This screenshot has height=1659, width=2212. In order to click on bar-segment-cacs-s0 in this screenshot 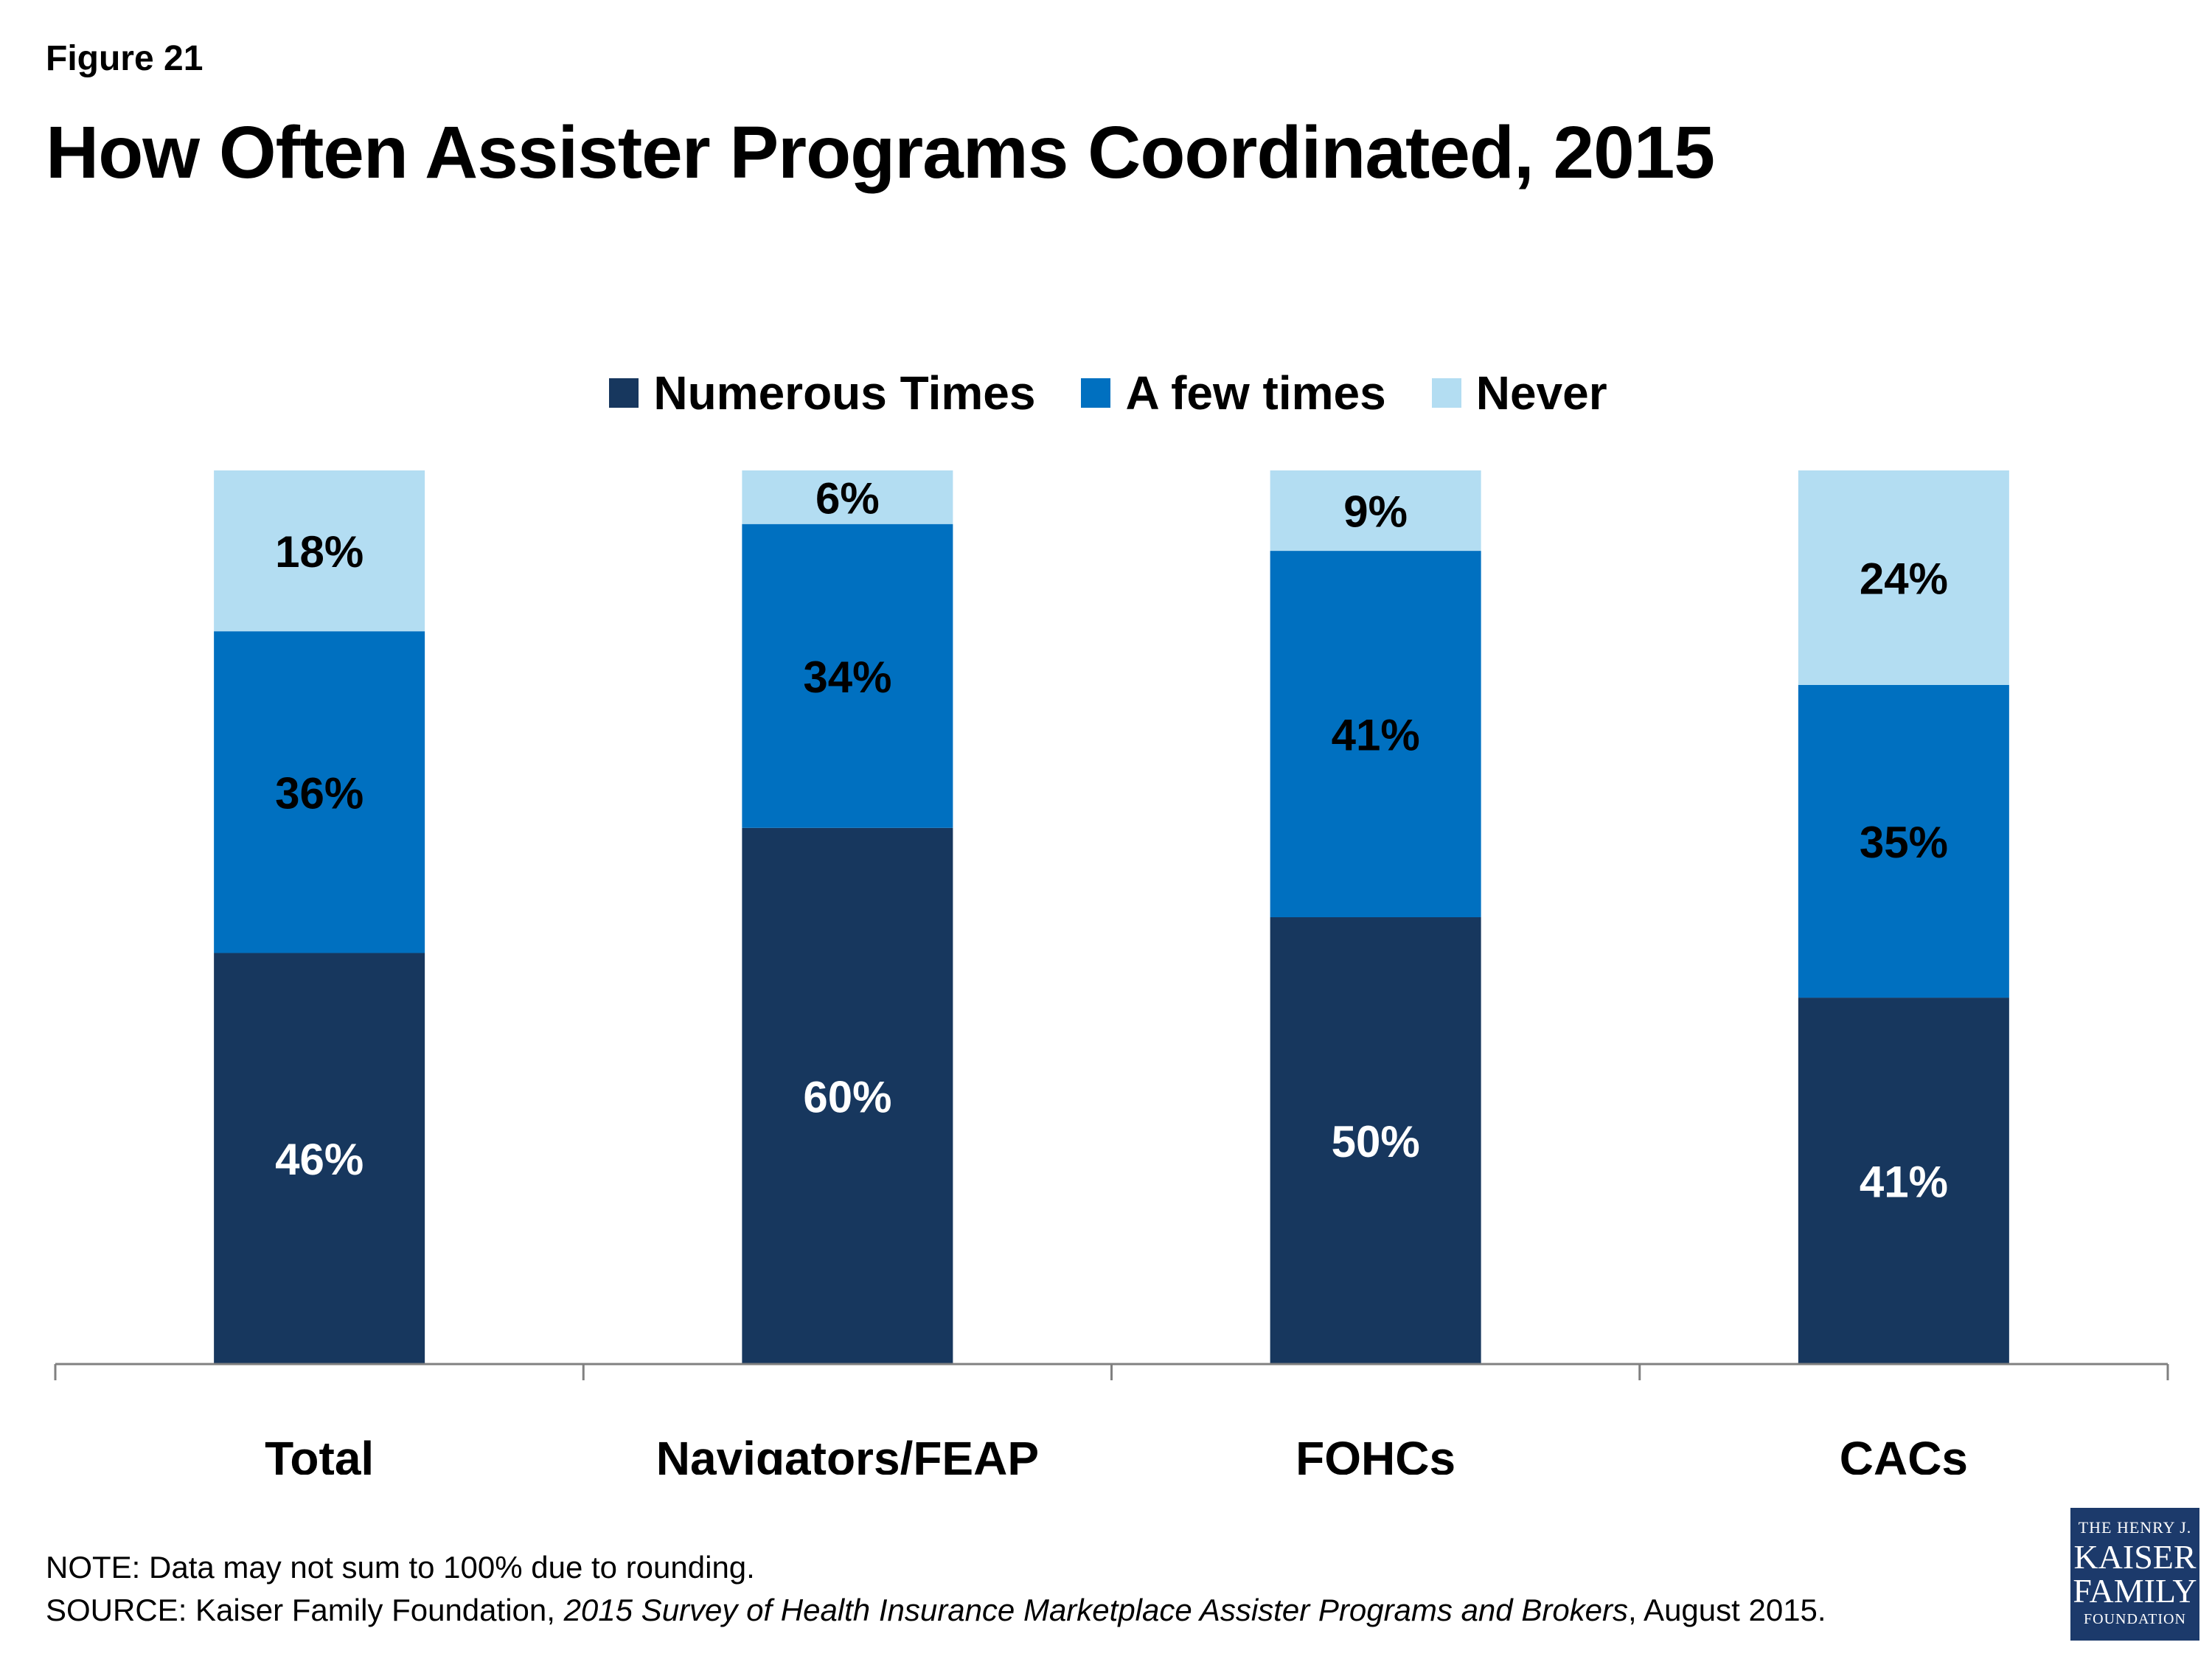, I will do `click(1903, 1181)`.